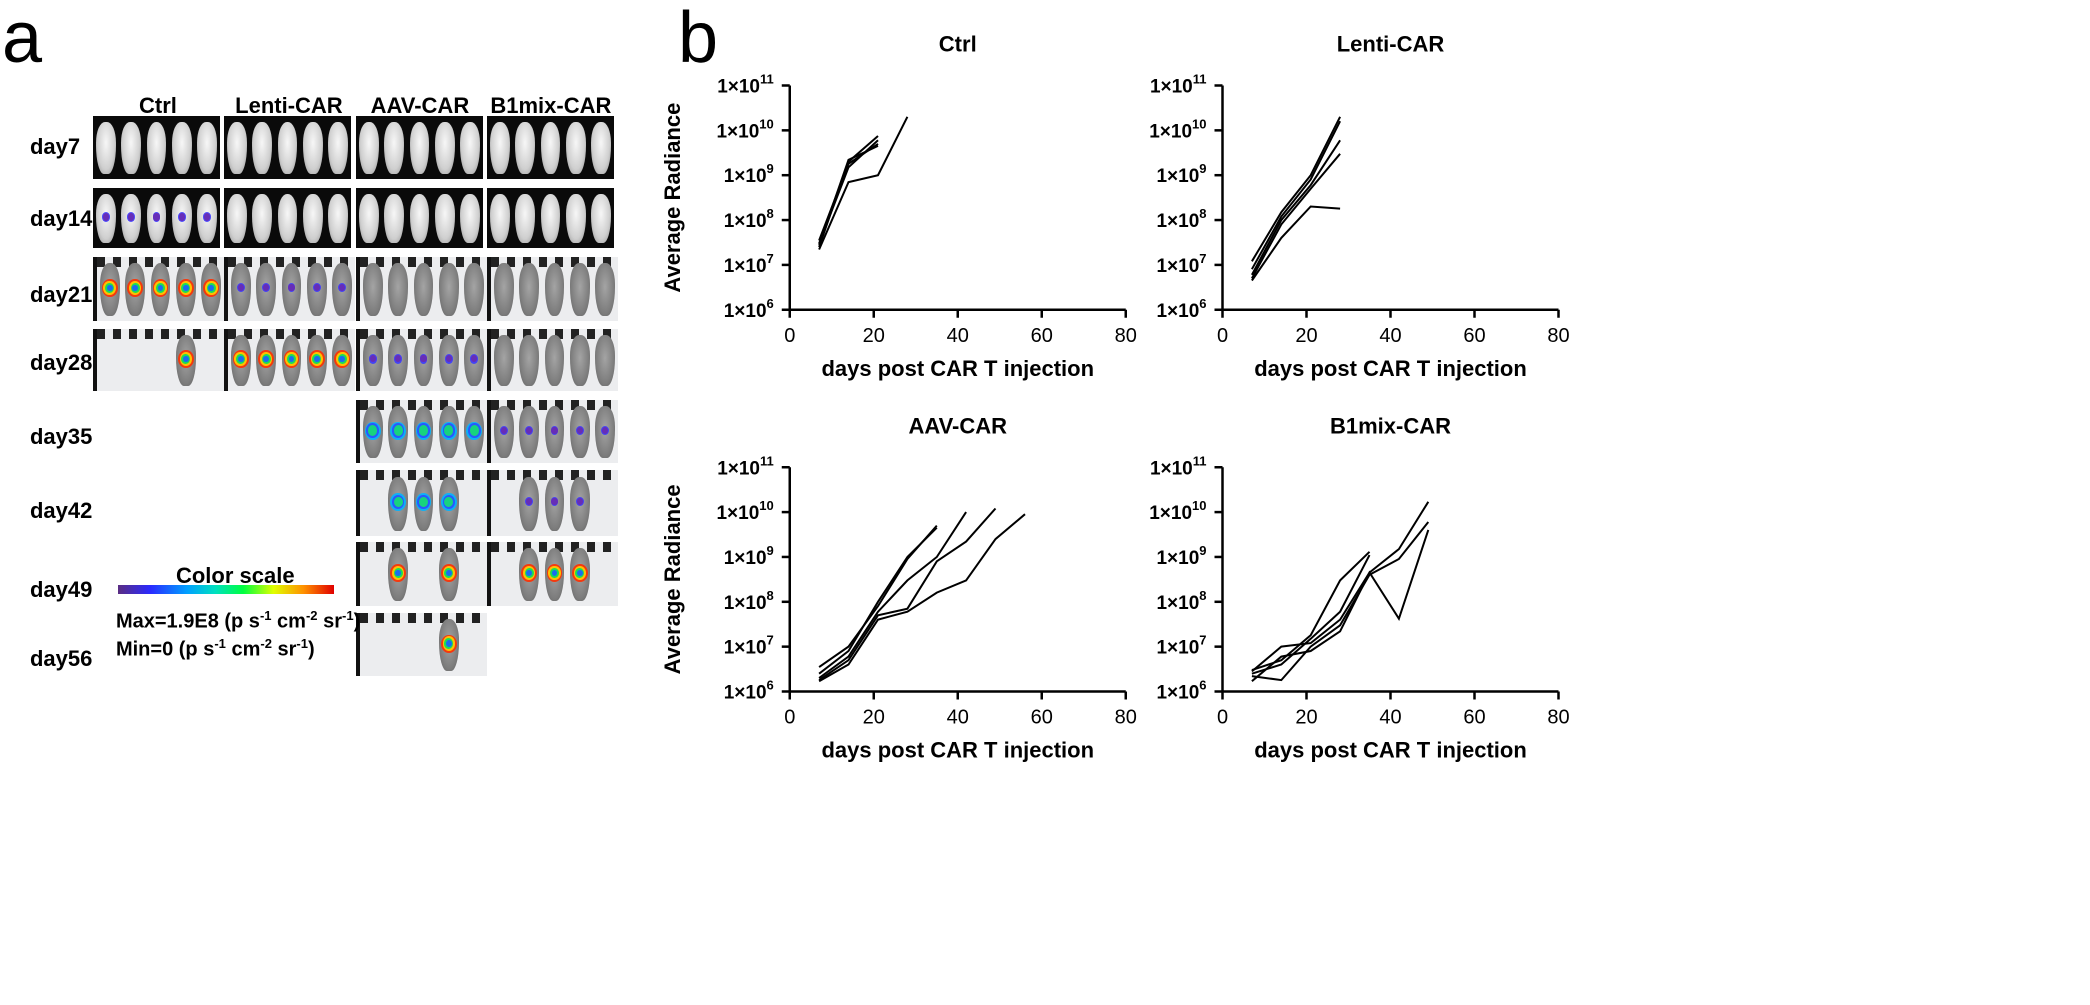 Image resolution: width=2090 pixels, height=1005 pixels. Describe the element at coordinates (61, 658) in the screenshot. I see `row-label-day56: day56` at that location.